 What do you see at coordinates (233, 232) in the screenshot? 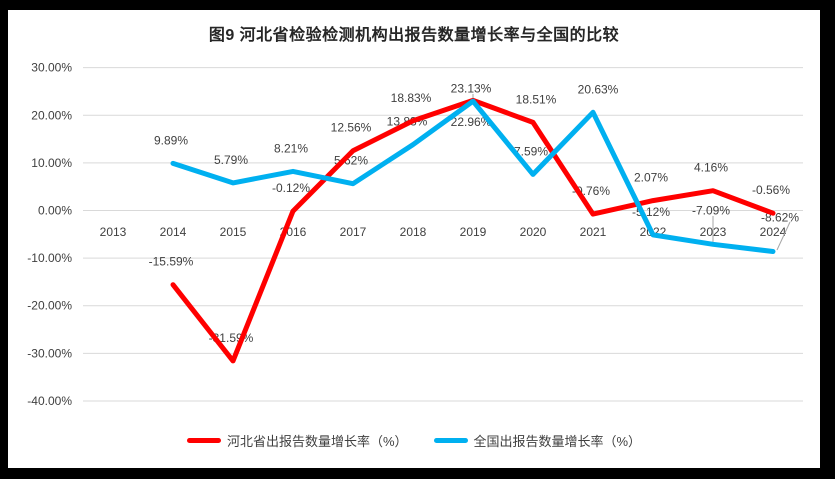
I see `x-axis-year-label: 2015` at bounding box center [233, 232].